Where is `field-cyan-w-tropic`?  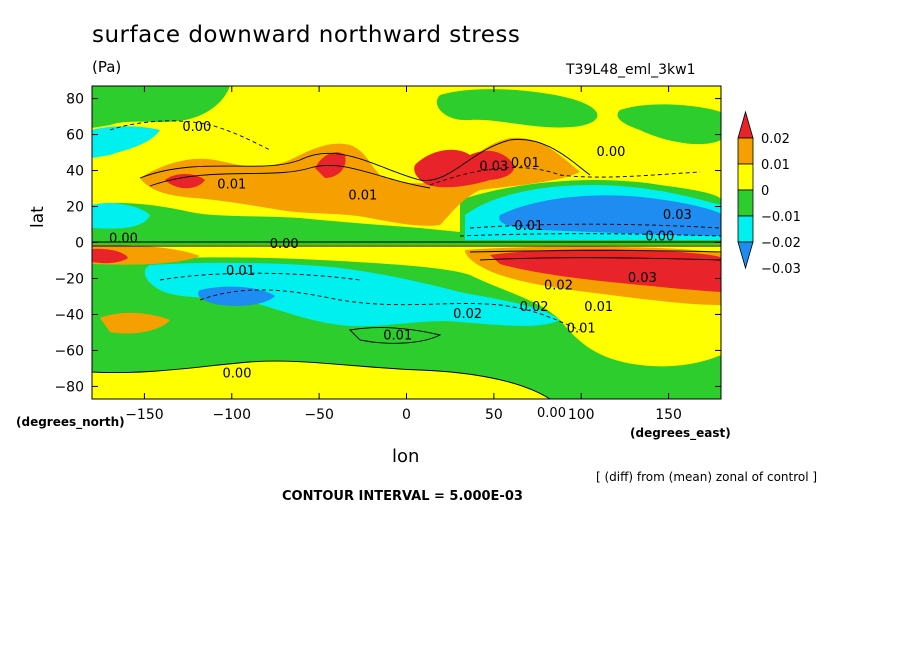 field-cyan-w-tropic is located at coordinates (121, 216).